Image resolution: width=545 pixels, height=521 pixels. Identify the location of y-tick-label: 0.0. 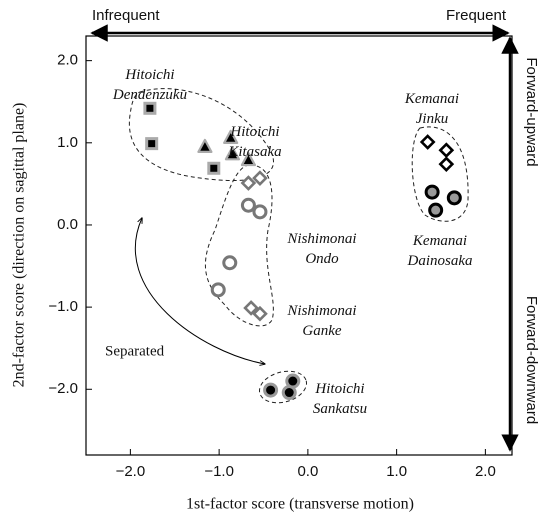
(67, 224).